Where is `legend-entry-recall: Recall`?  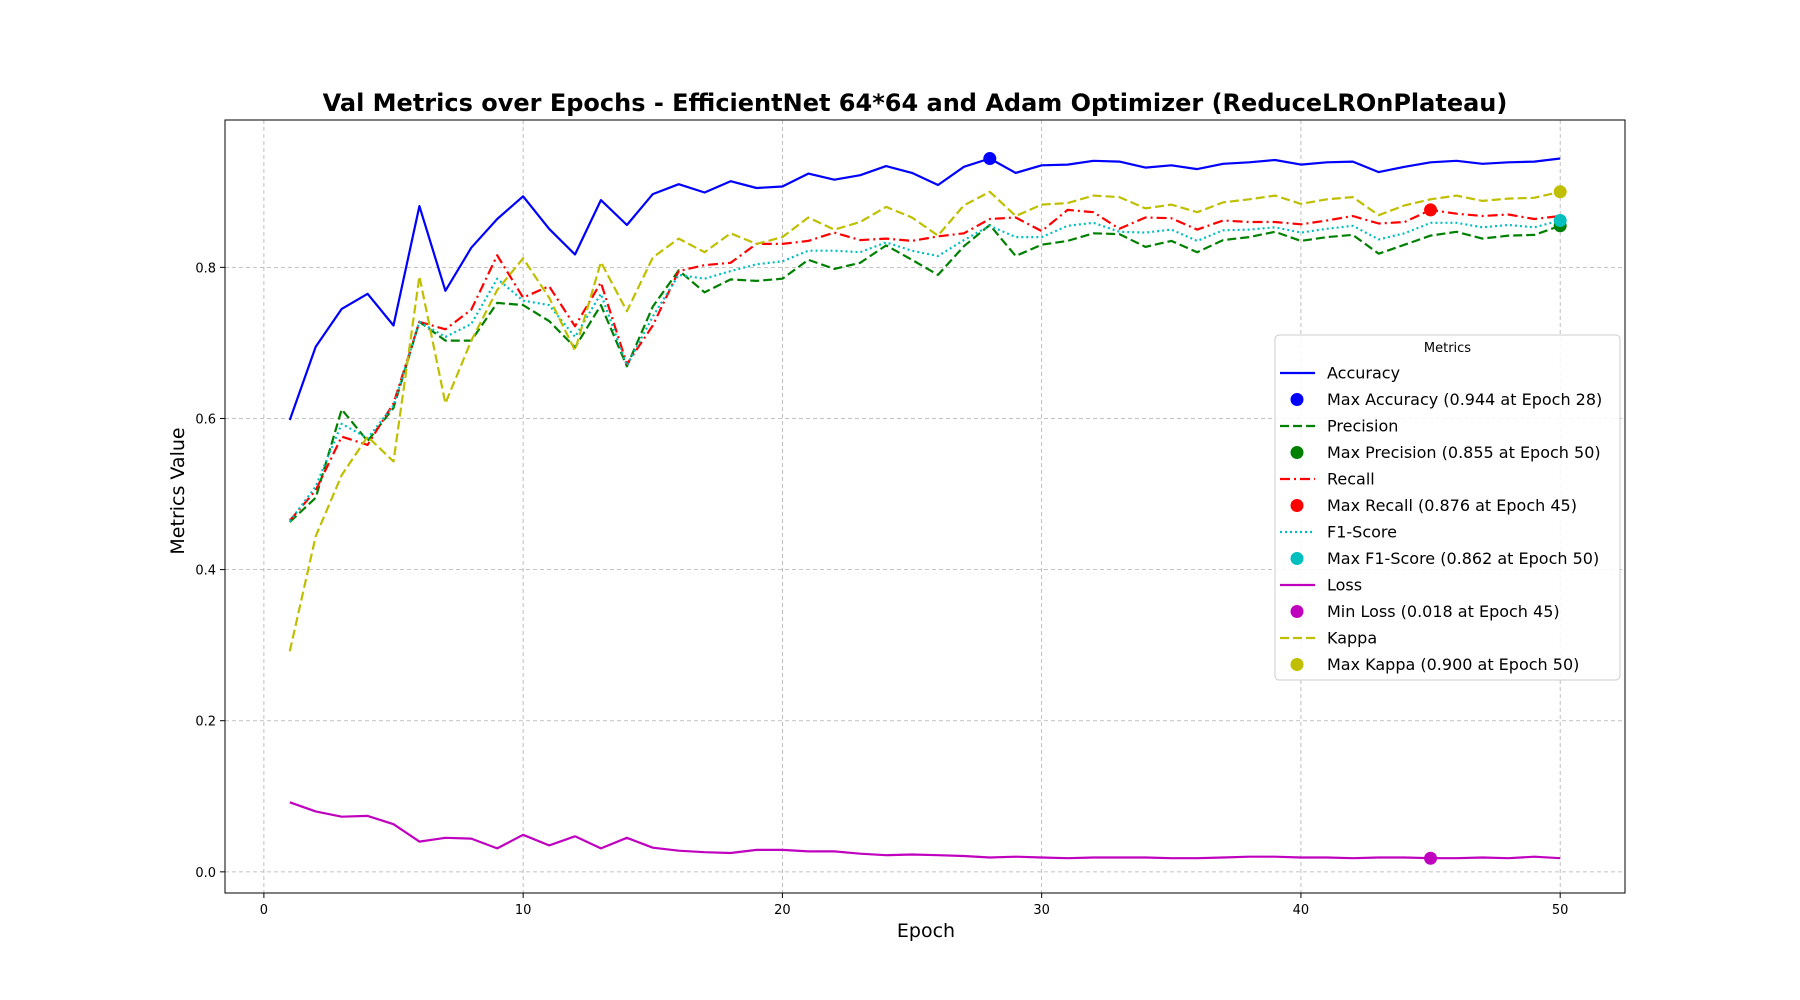
legend-entry-recall: Recall is located at coordinates (1351, 479).